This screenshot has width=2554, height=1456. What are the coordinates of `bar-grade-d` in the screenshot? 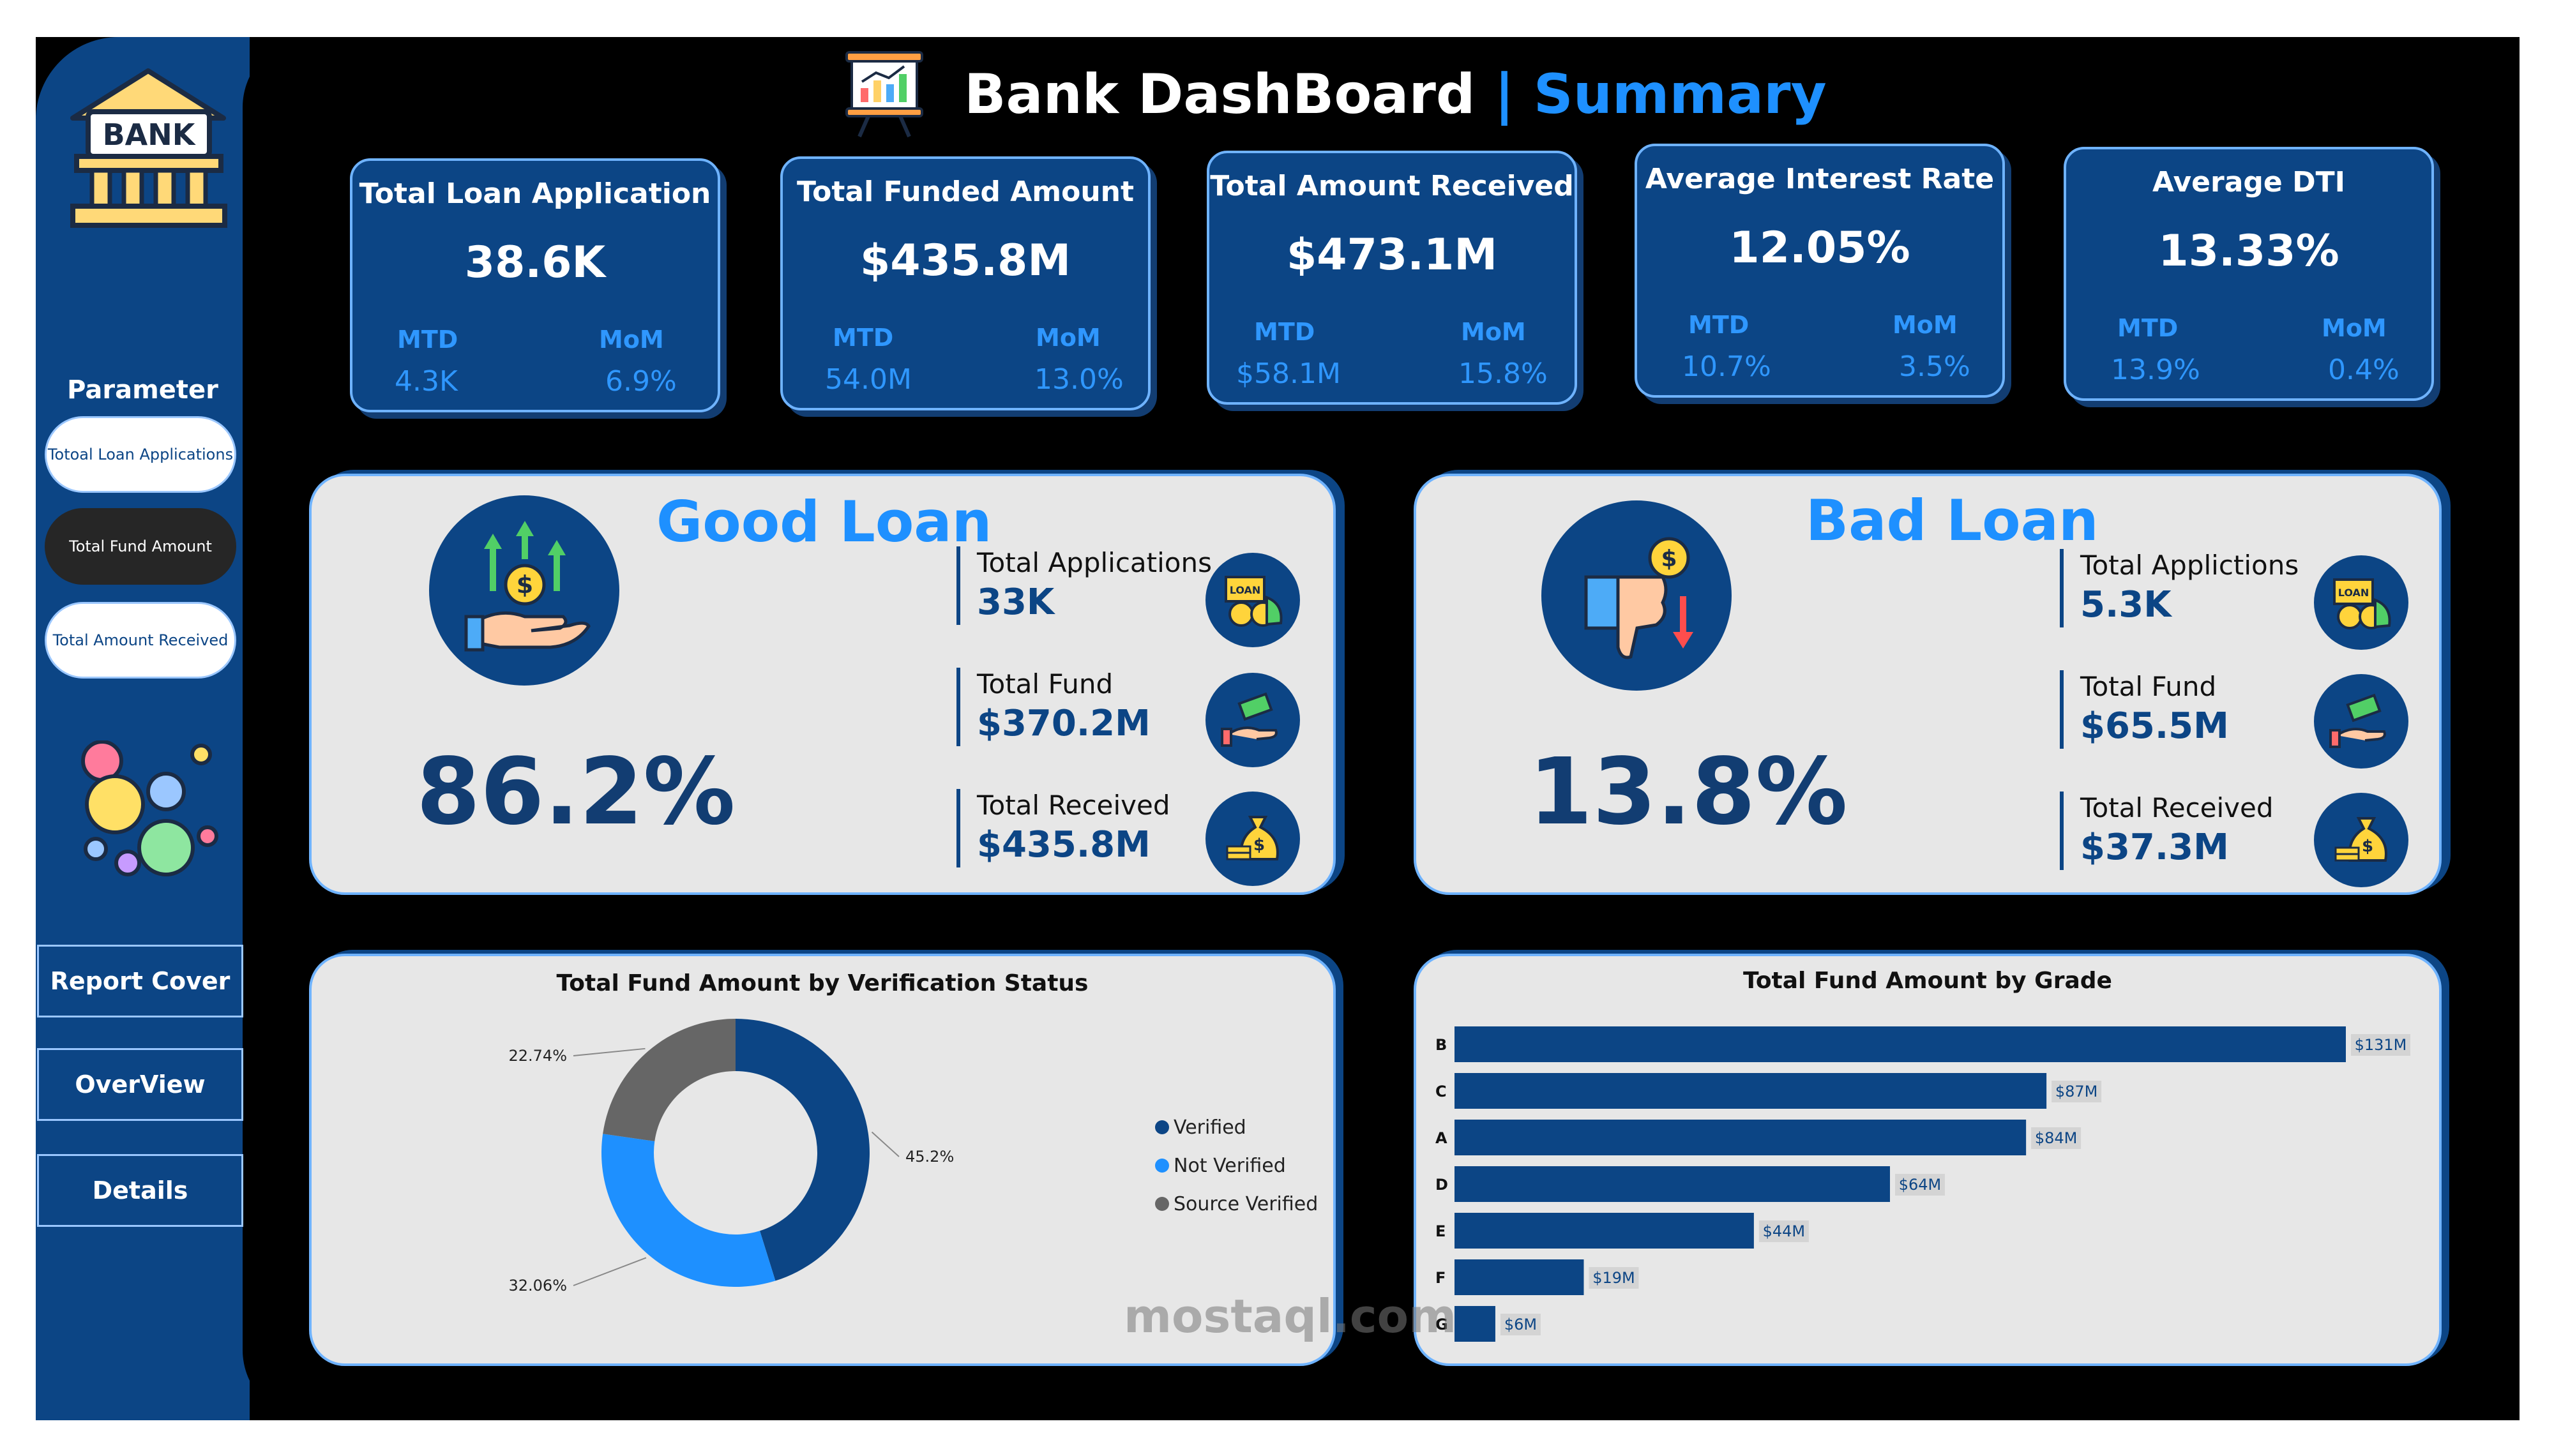 It's located at (1673, 1184).